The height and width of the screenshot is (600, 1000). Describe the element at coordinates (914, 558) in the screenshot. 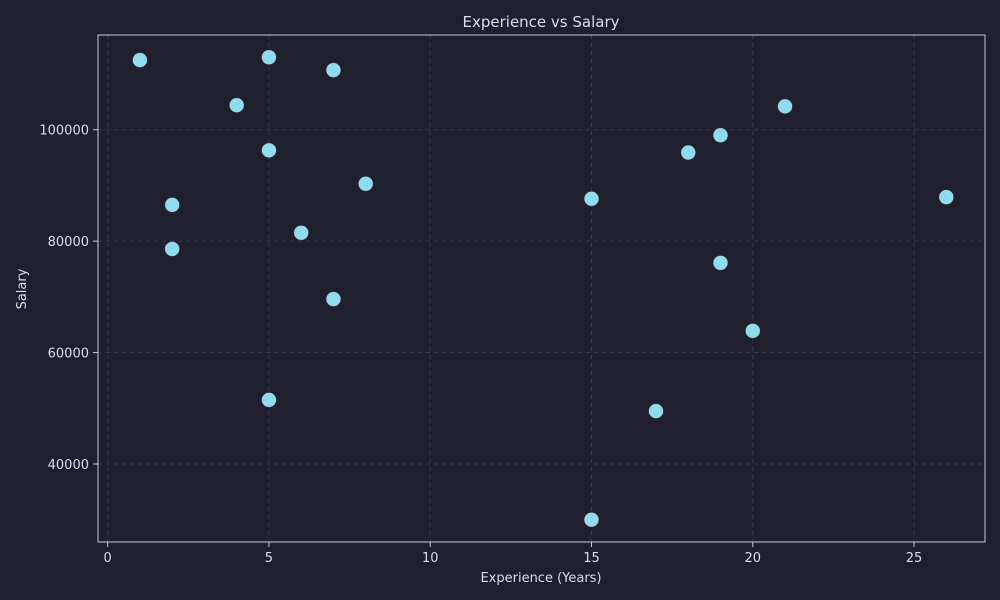

I see `x-tick-label: 25` at that location.